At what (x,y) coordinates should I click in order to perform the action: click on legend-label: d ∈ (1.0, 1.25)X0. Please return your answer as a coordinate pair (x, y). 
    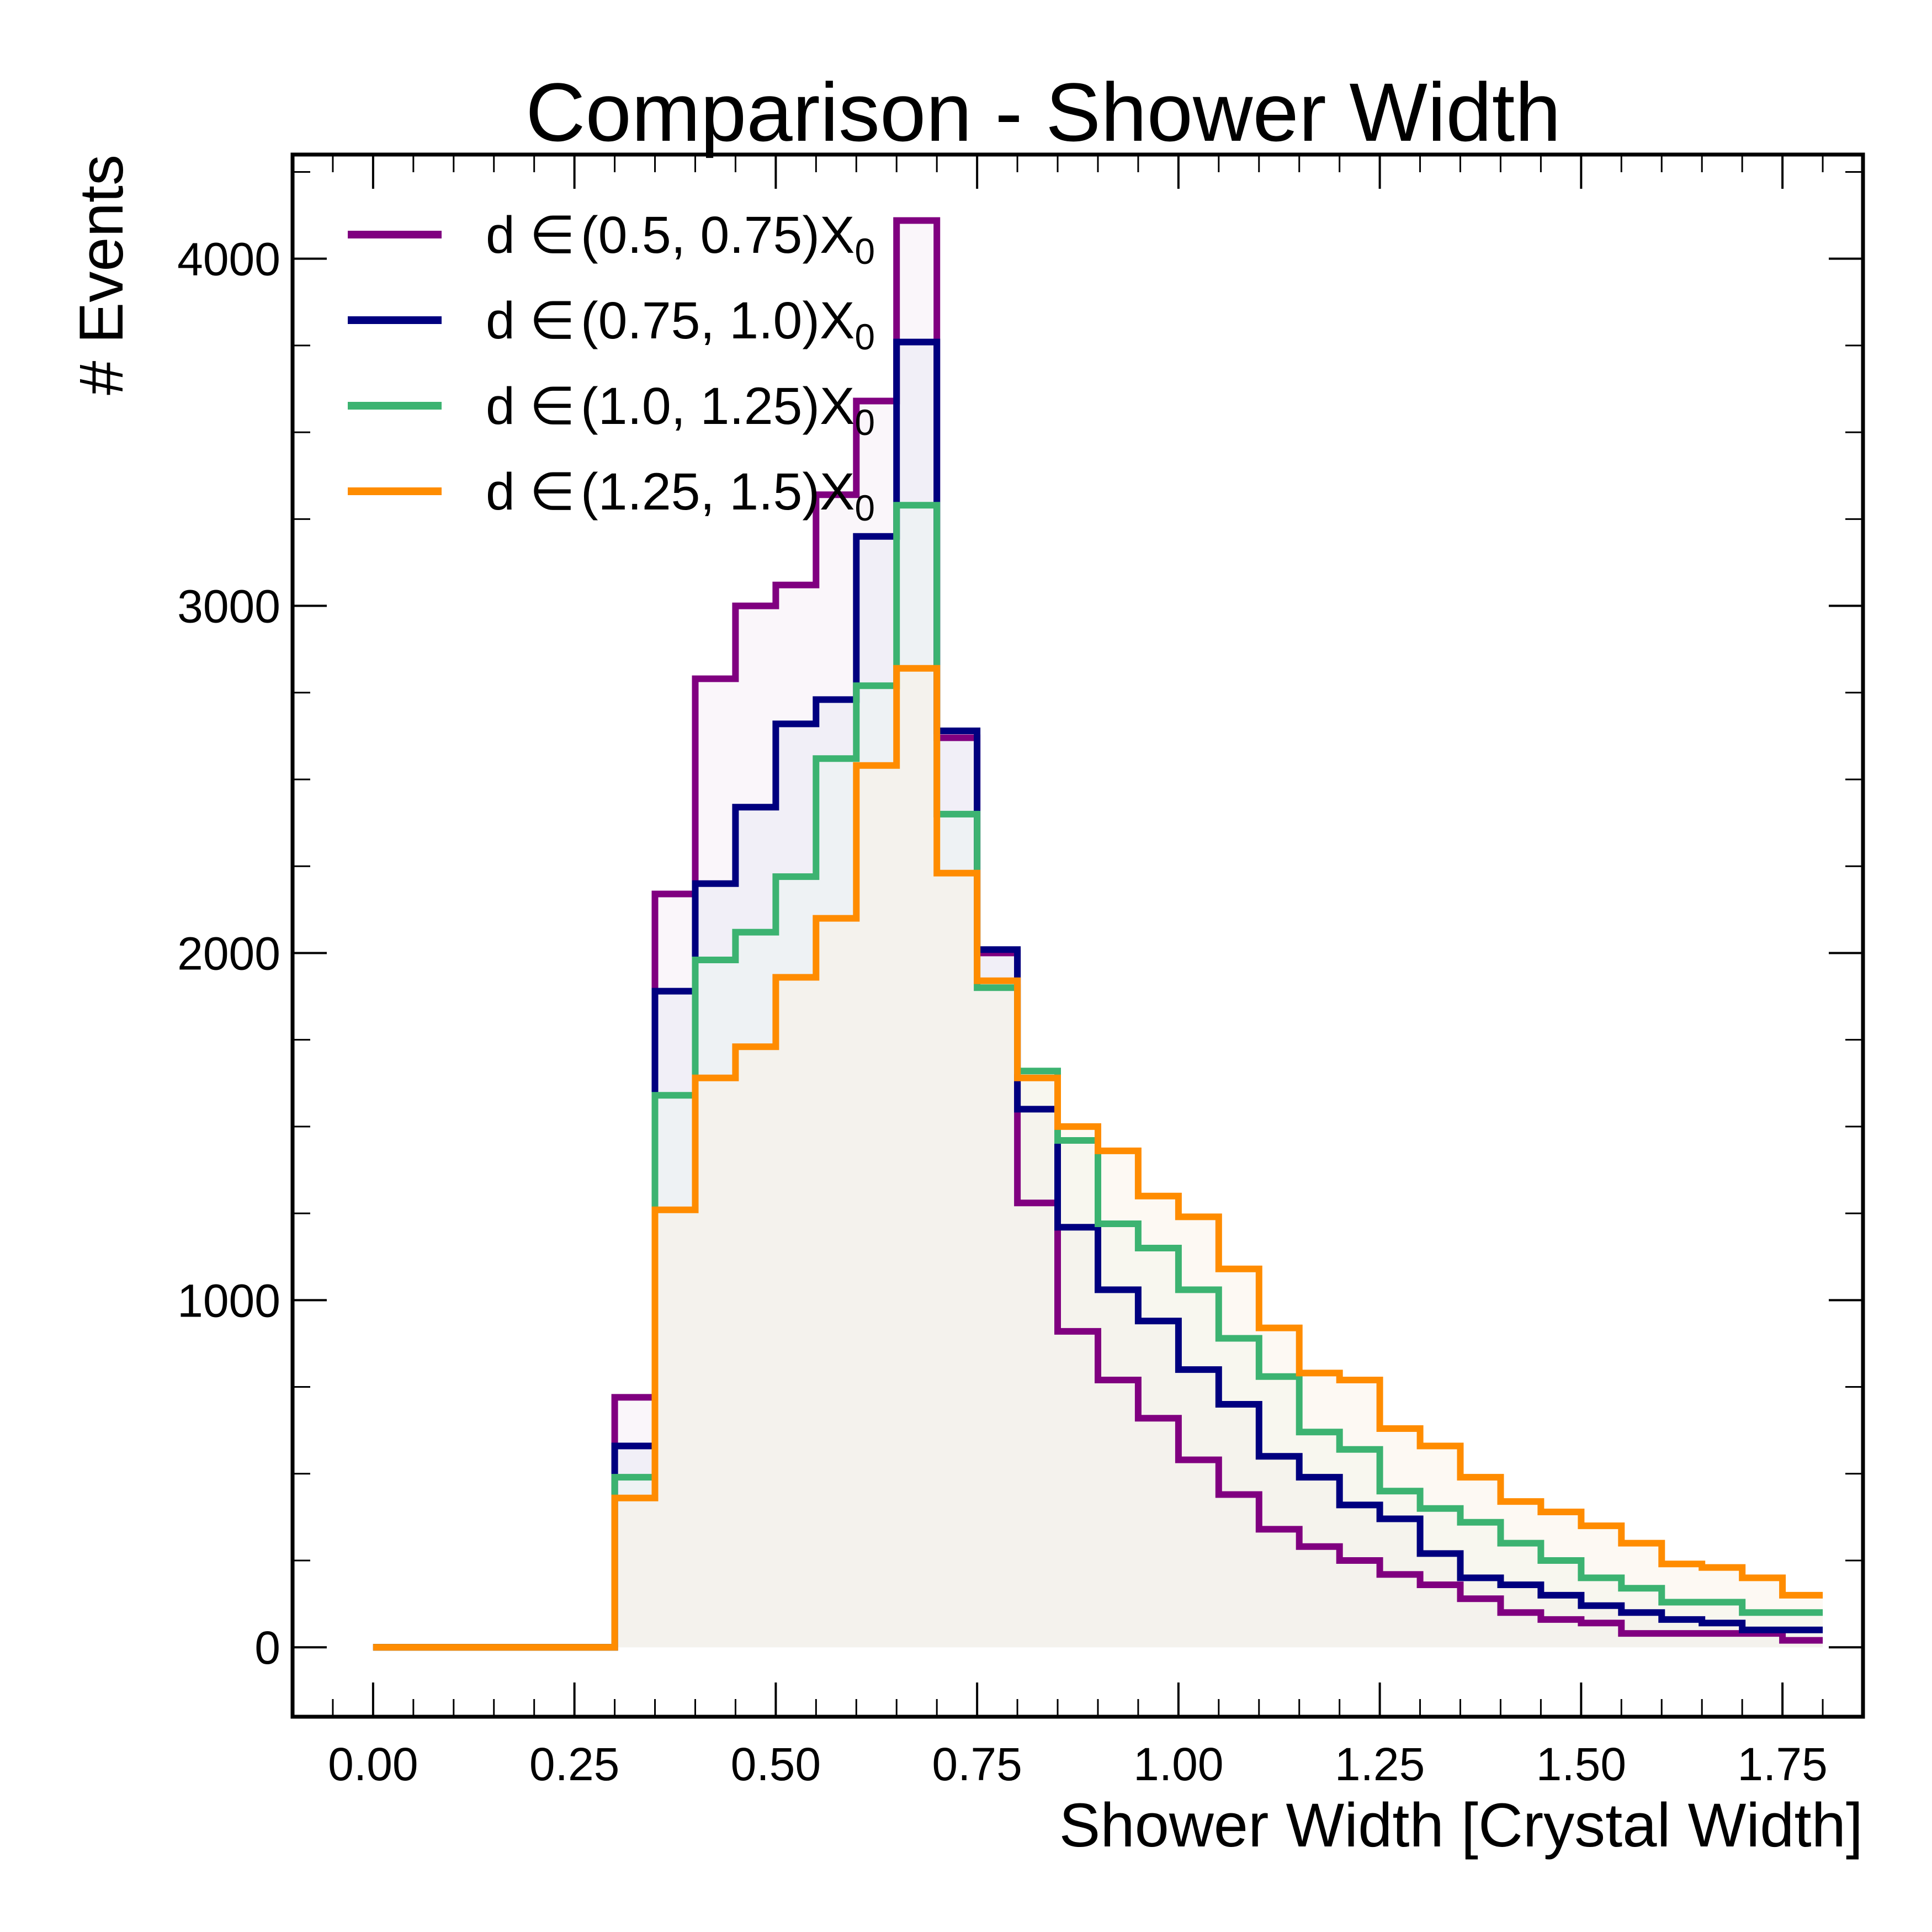
    Looking at the image, I should click on (680, 410).